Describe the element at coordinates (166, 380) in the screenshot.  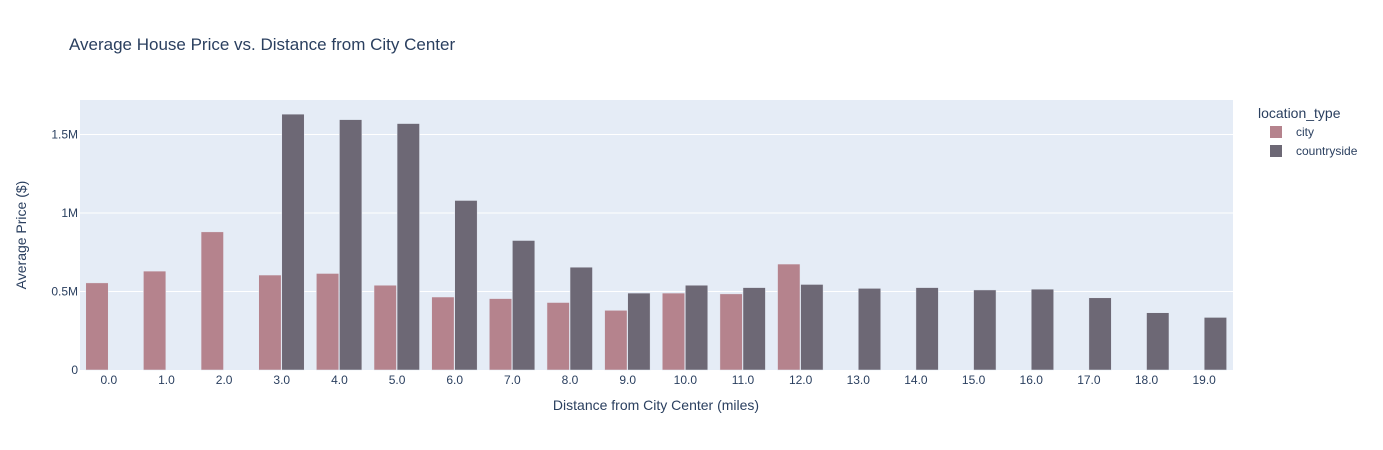
I see `x-tick-label: 1.0` at that location.